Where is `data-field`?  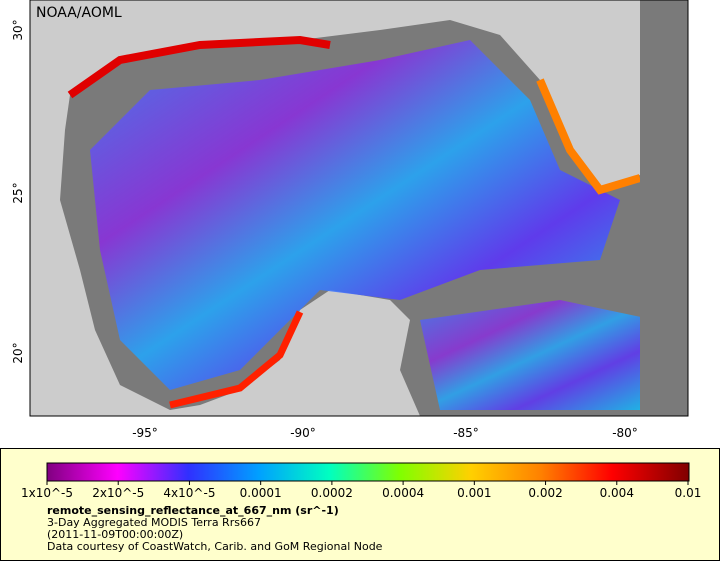 data-field is located at coordinates (537, 355).